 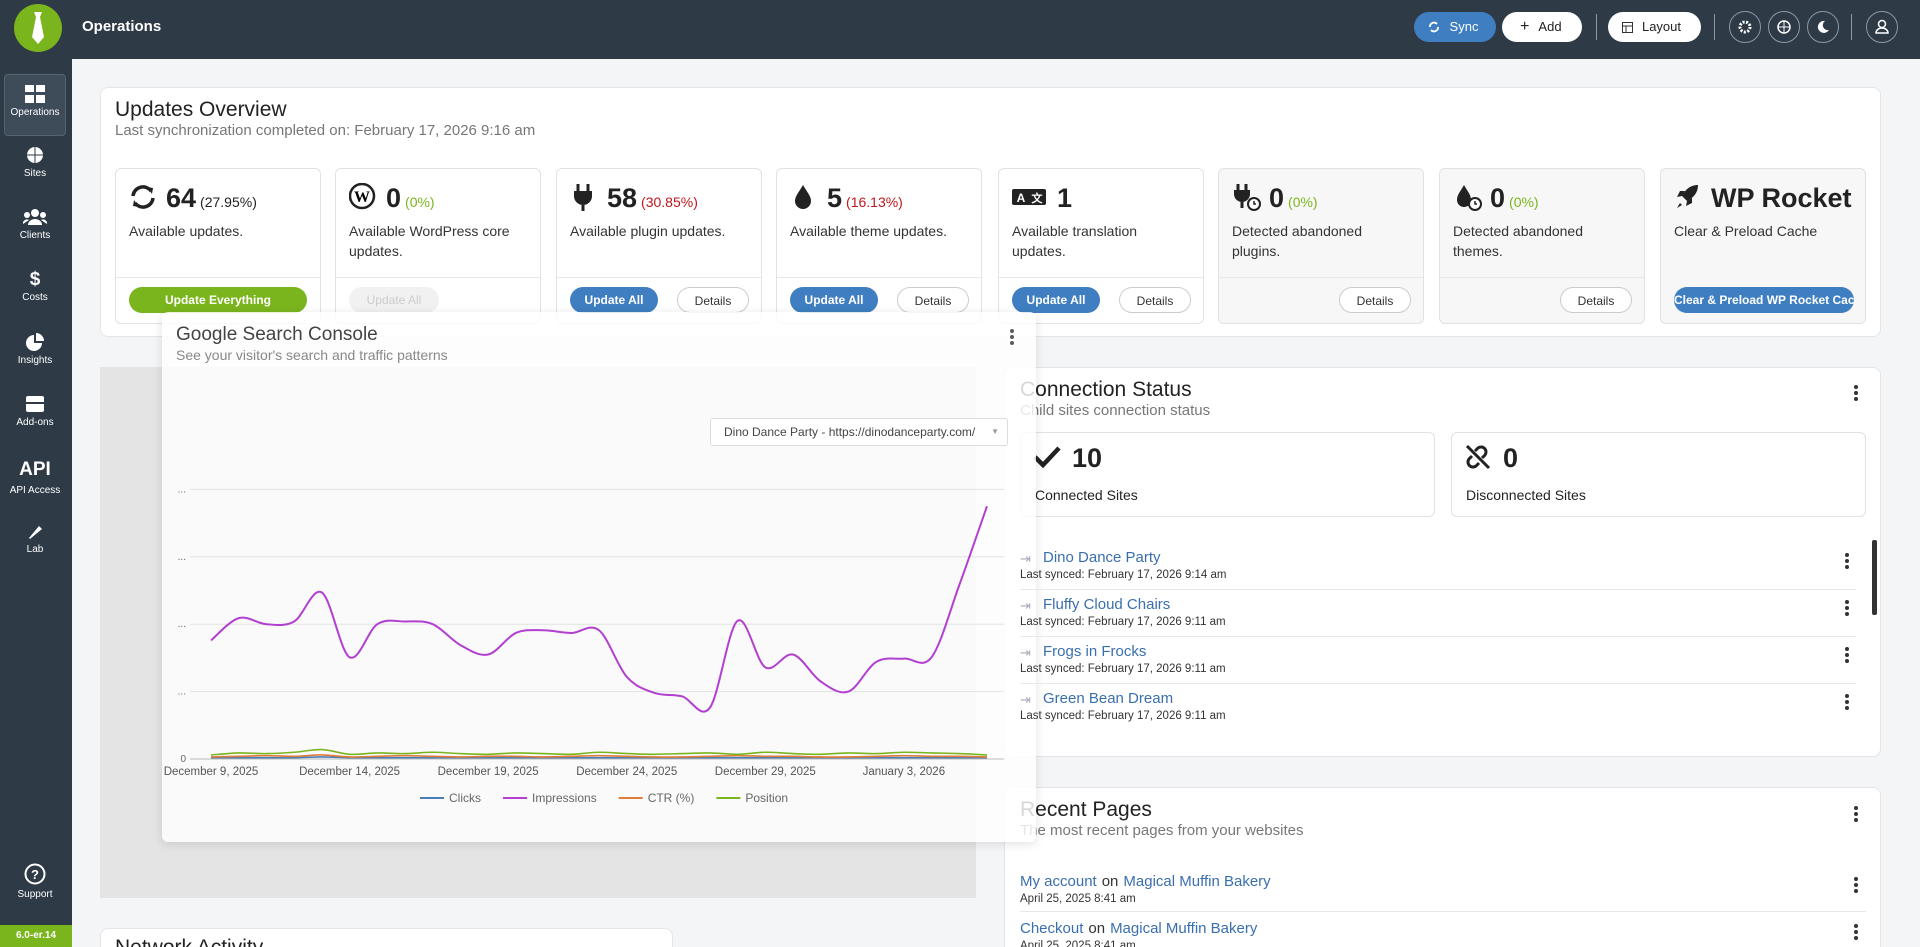 What do you see at coordinates (1086, 809) in the screenshot?
I see `recent-title: Recent Pages` at bounding box center [1086, 809].